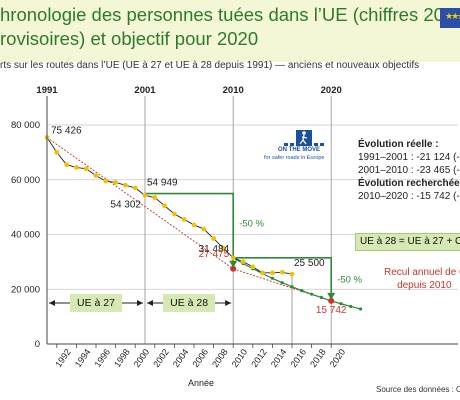  Describe the element at coordinates (63, 358) in the screenshot. I see `x-tick-label: 1992` at that location.